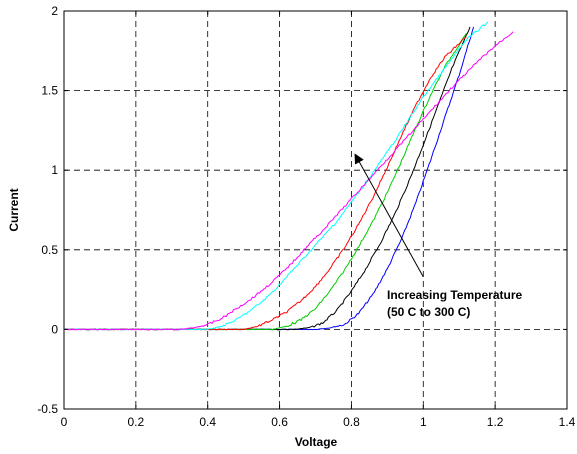 Image resolution: width=577 pixels, height=454 pixels. I want to click on y-axis-title: Current, so click(14, 209).